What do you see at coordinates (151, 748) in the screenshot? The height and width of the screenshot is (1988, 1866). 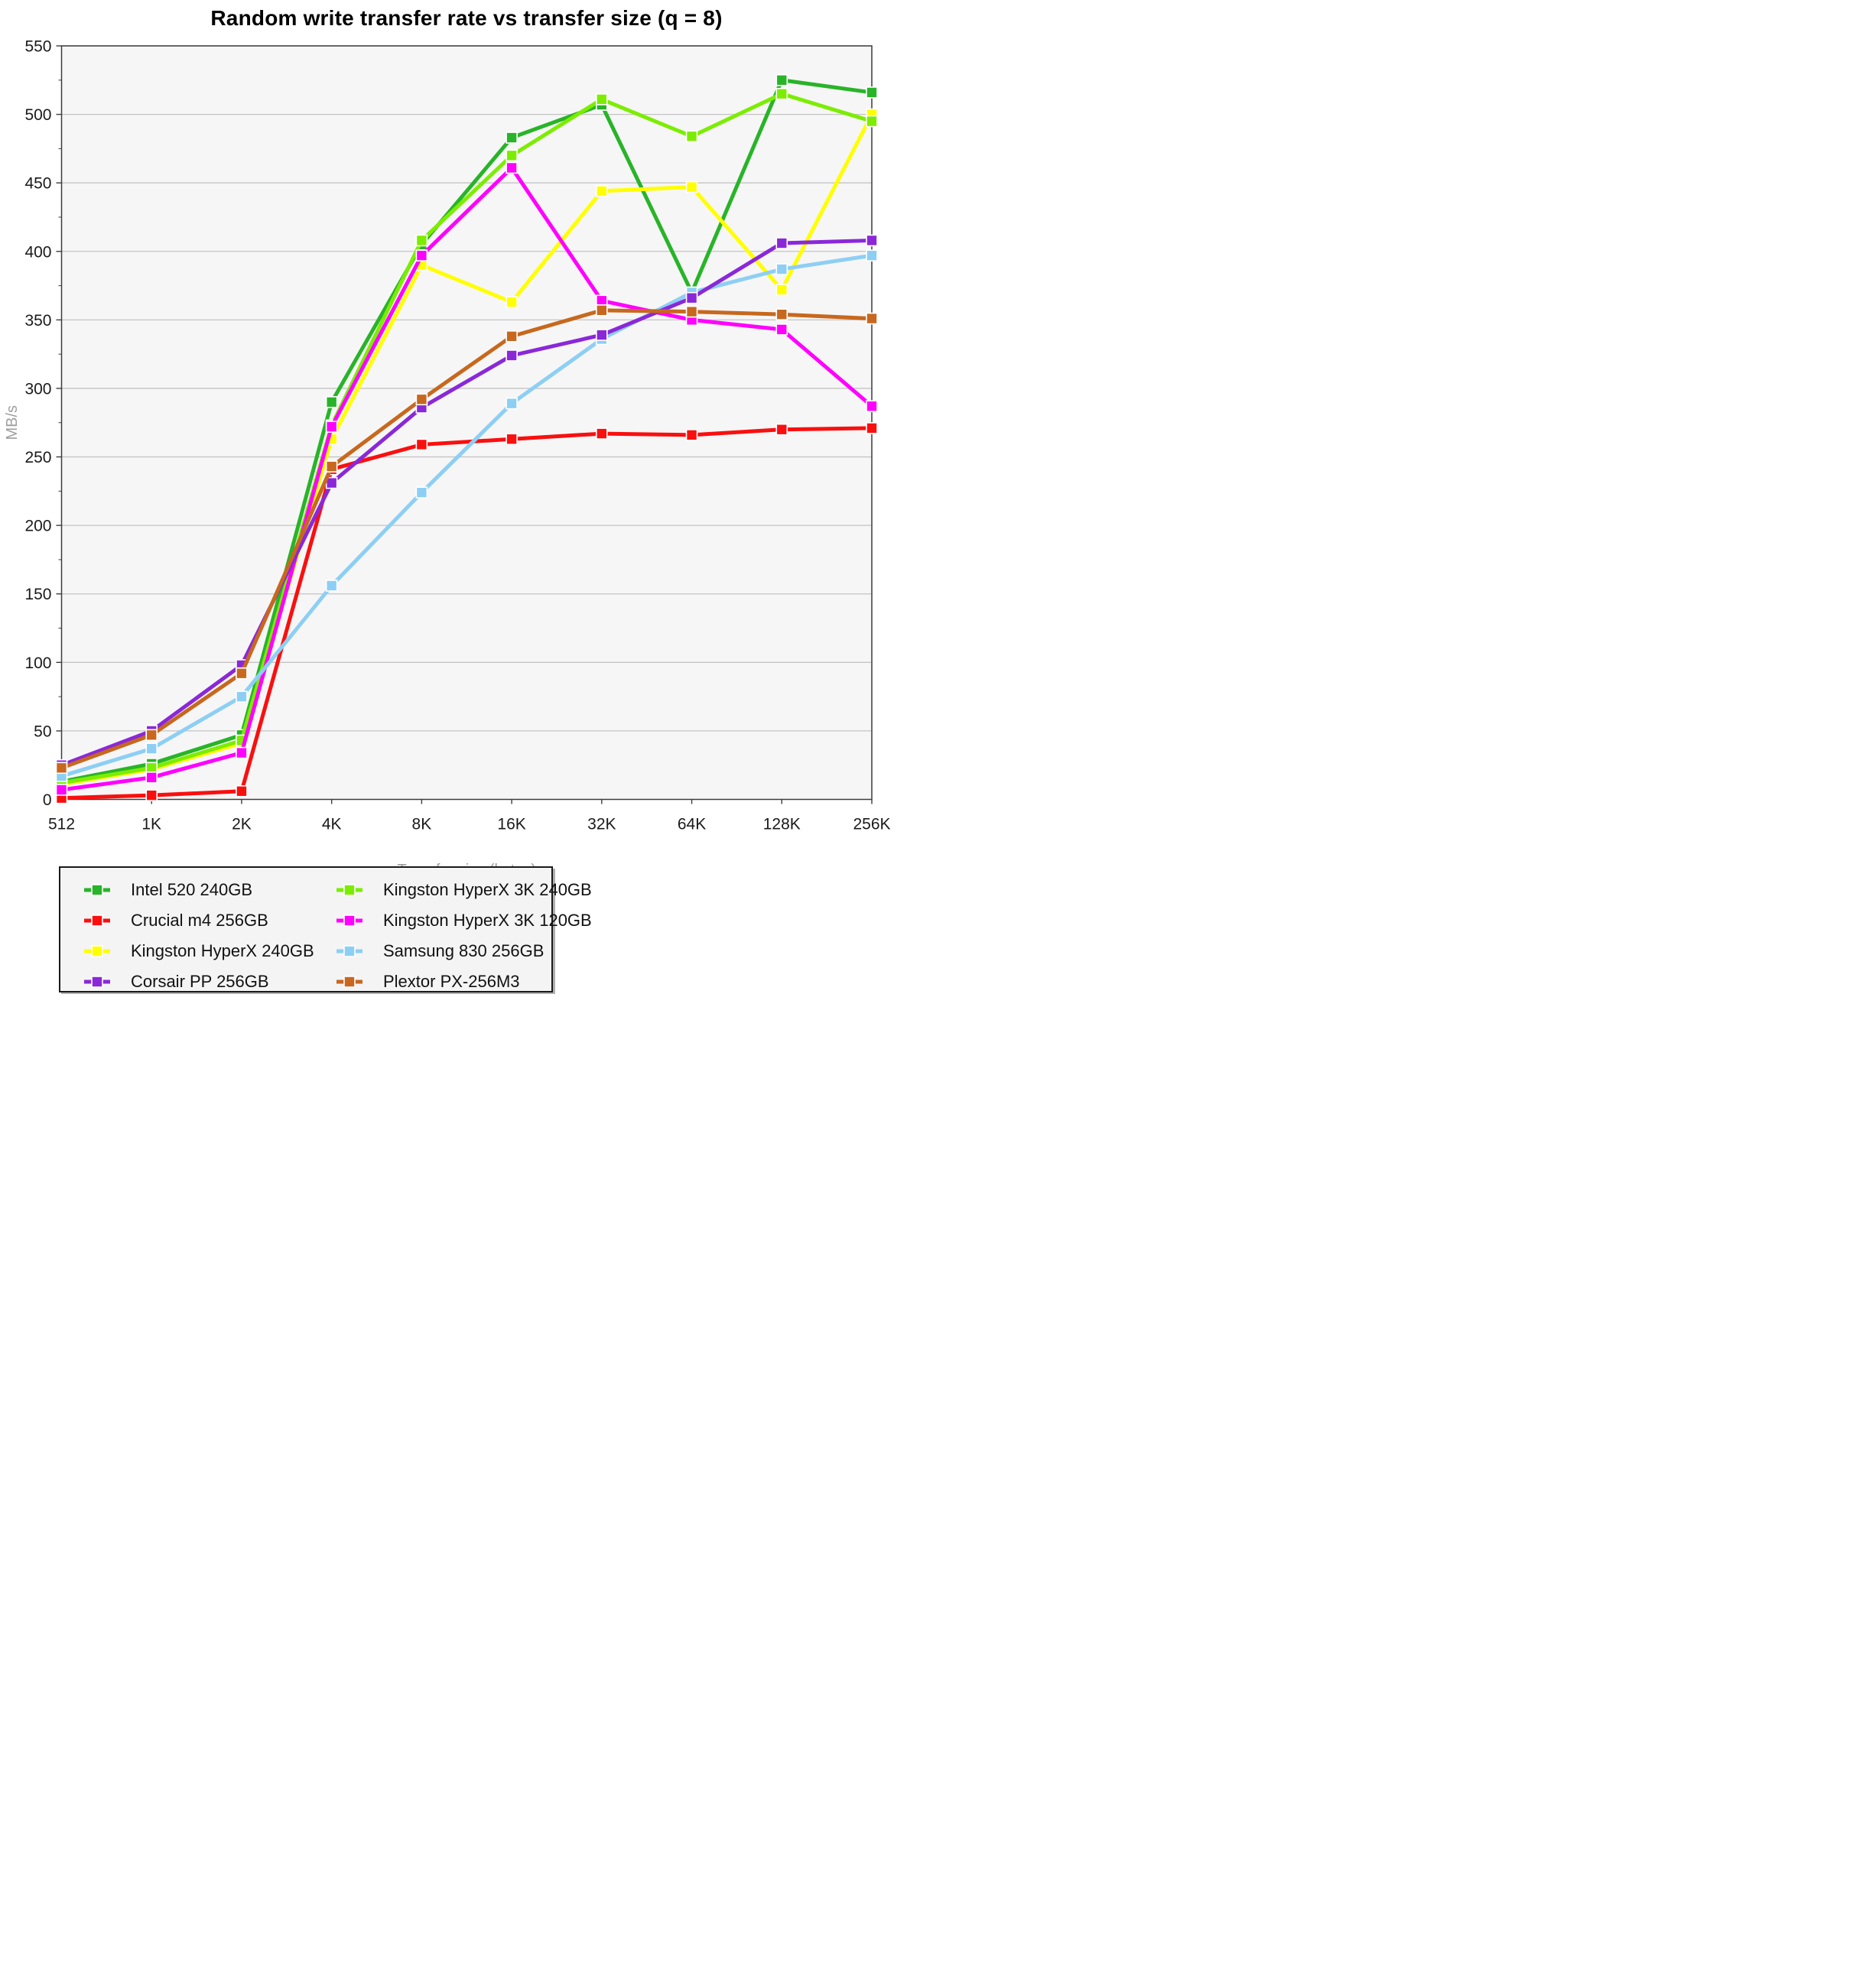 I see `data-point-samsung-830-256gb-1k` at bounding box center [151, 748].